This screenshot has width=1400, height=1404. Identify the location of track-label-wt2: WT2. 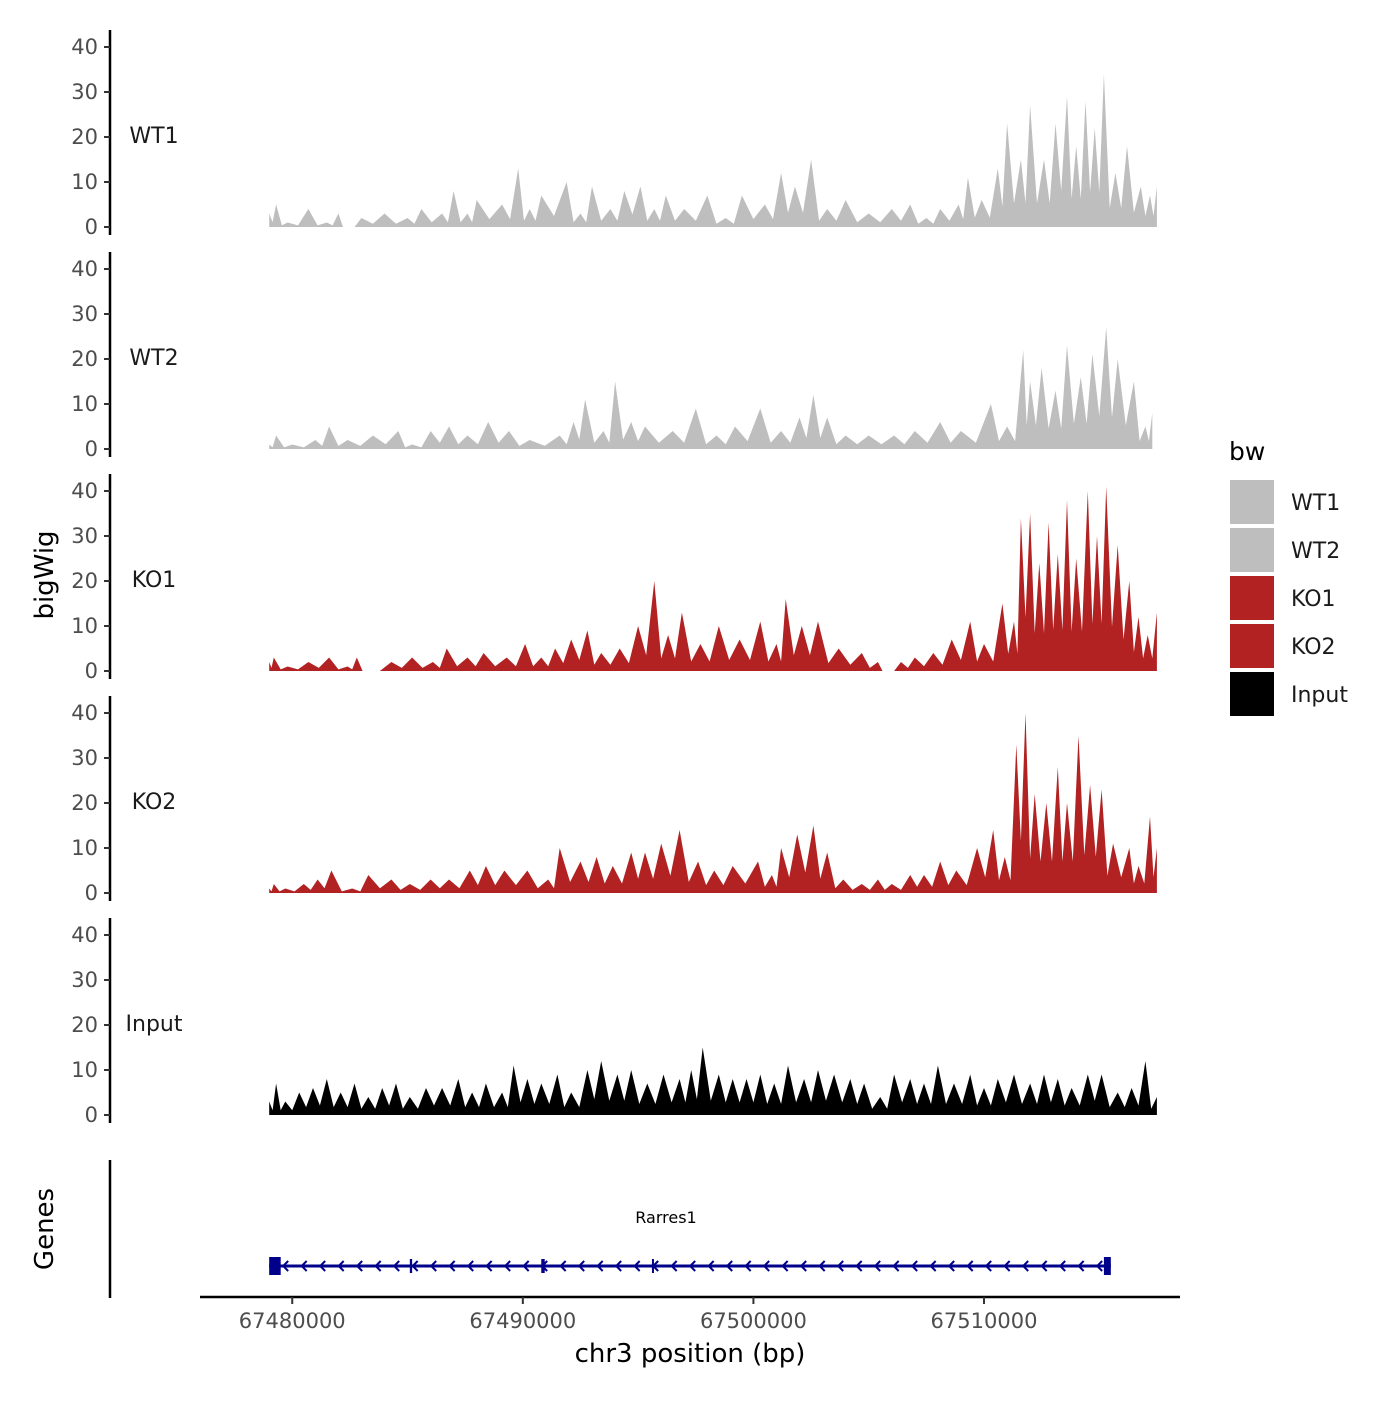
(153, 358).